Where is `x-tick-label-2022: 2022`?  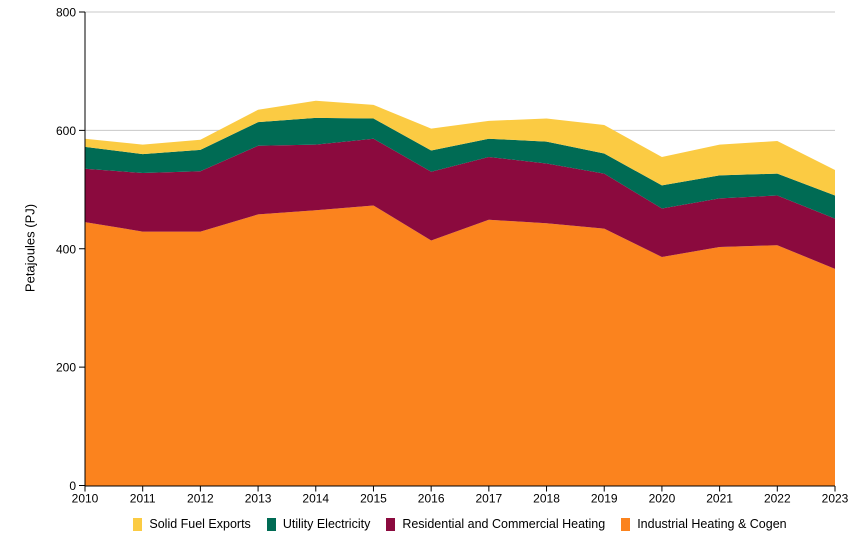 x-tick-label-2022: 2022 is located at coordinates (777, 499).